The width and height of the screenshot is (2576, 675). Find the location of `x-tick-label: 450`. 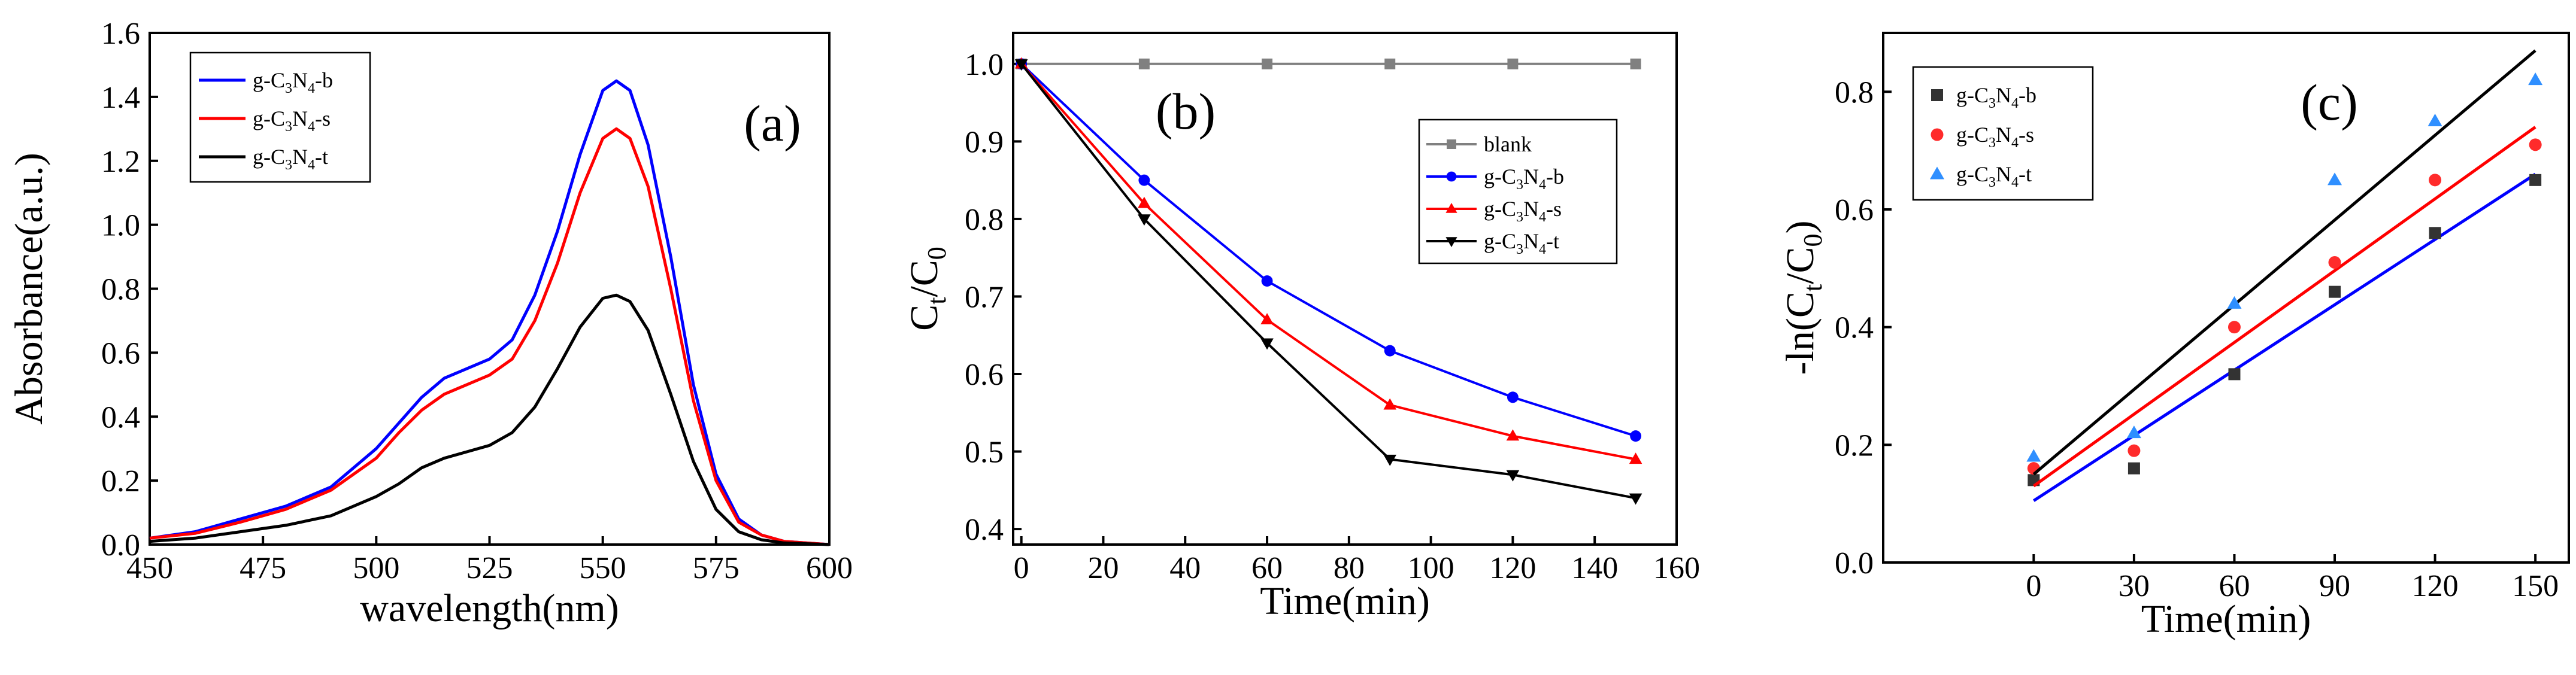

x-tick-label: 450 is located at coordinates (149, 568).